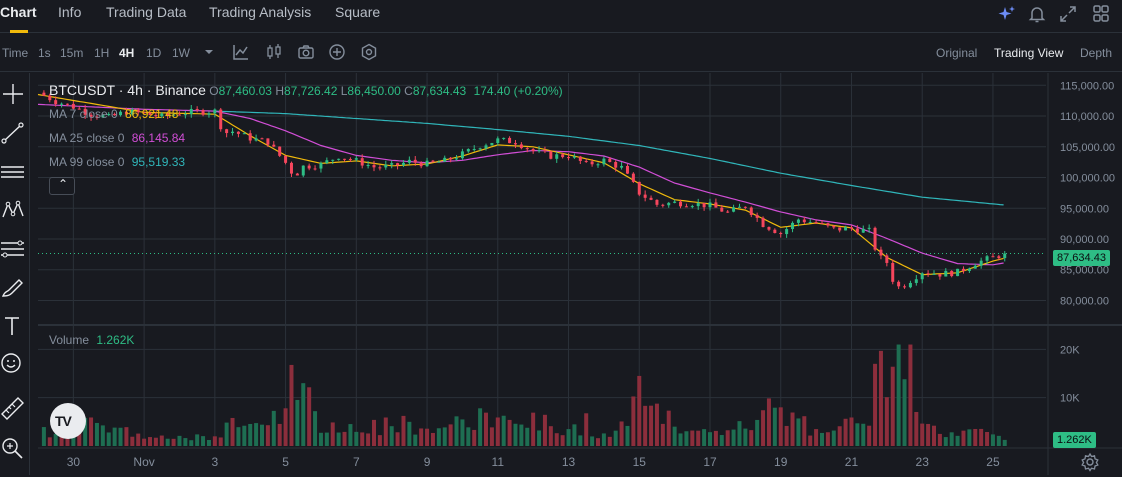 The image size is (1122, 477). Describe the element at coordinates (181, 53) in the screenshot. I see `interval-1w: 1W` at that location.